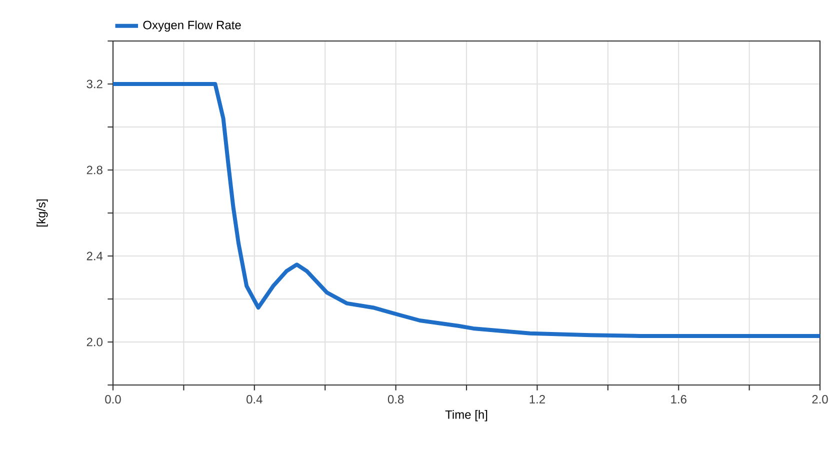 This screenshot has width=836, height=451. What do you see at coordinates (94, 84) in the screenshot?
I see `y-tick-label: 3.2` at bounding box center [94, 84].